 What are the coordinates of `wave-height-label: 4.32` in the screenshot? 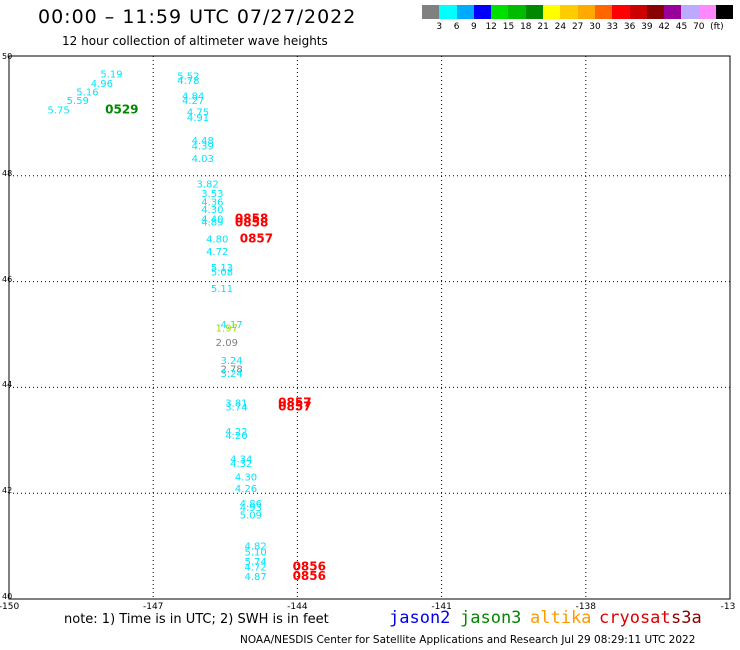 It's located at (241, 464).